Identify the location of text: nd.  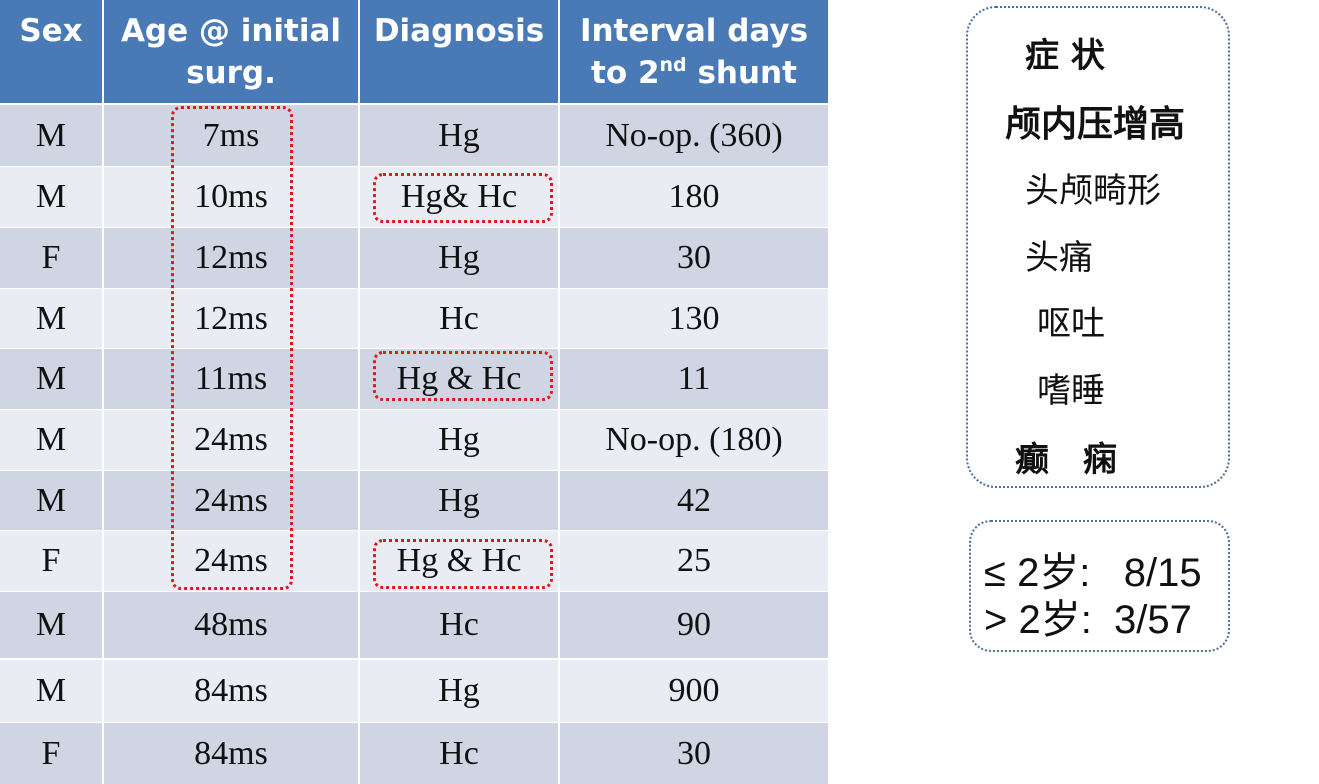
(673, 65).